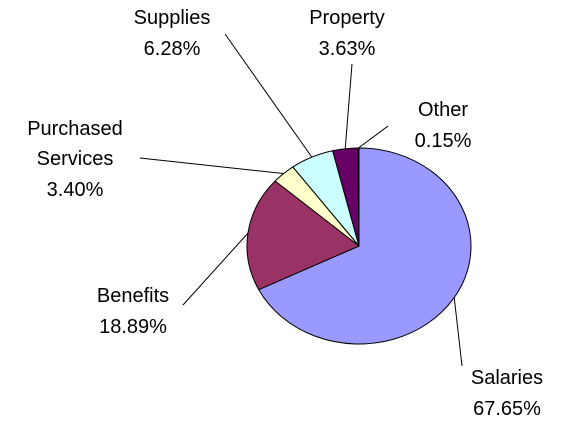 Image resolution: width=565 pixels, height=429 pixels. Describe the element at coordinates (133, 296) in the screenshot. I see `category-label: Benefits` at that location.